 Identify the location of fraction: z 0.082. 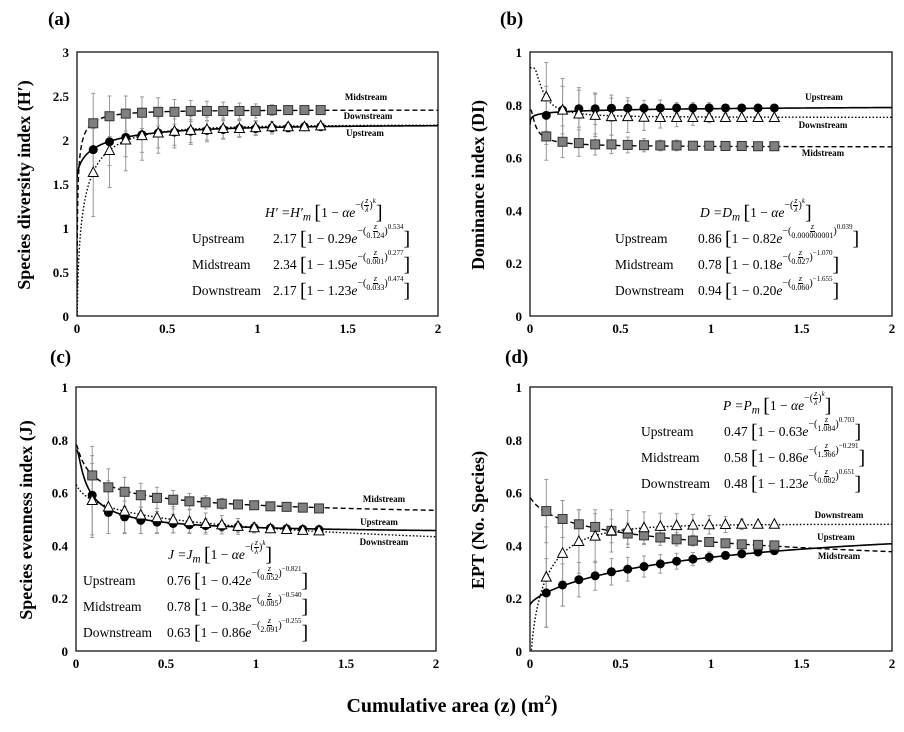
(826, 476).